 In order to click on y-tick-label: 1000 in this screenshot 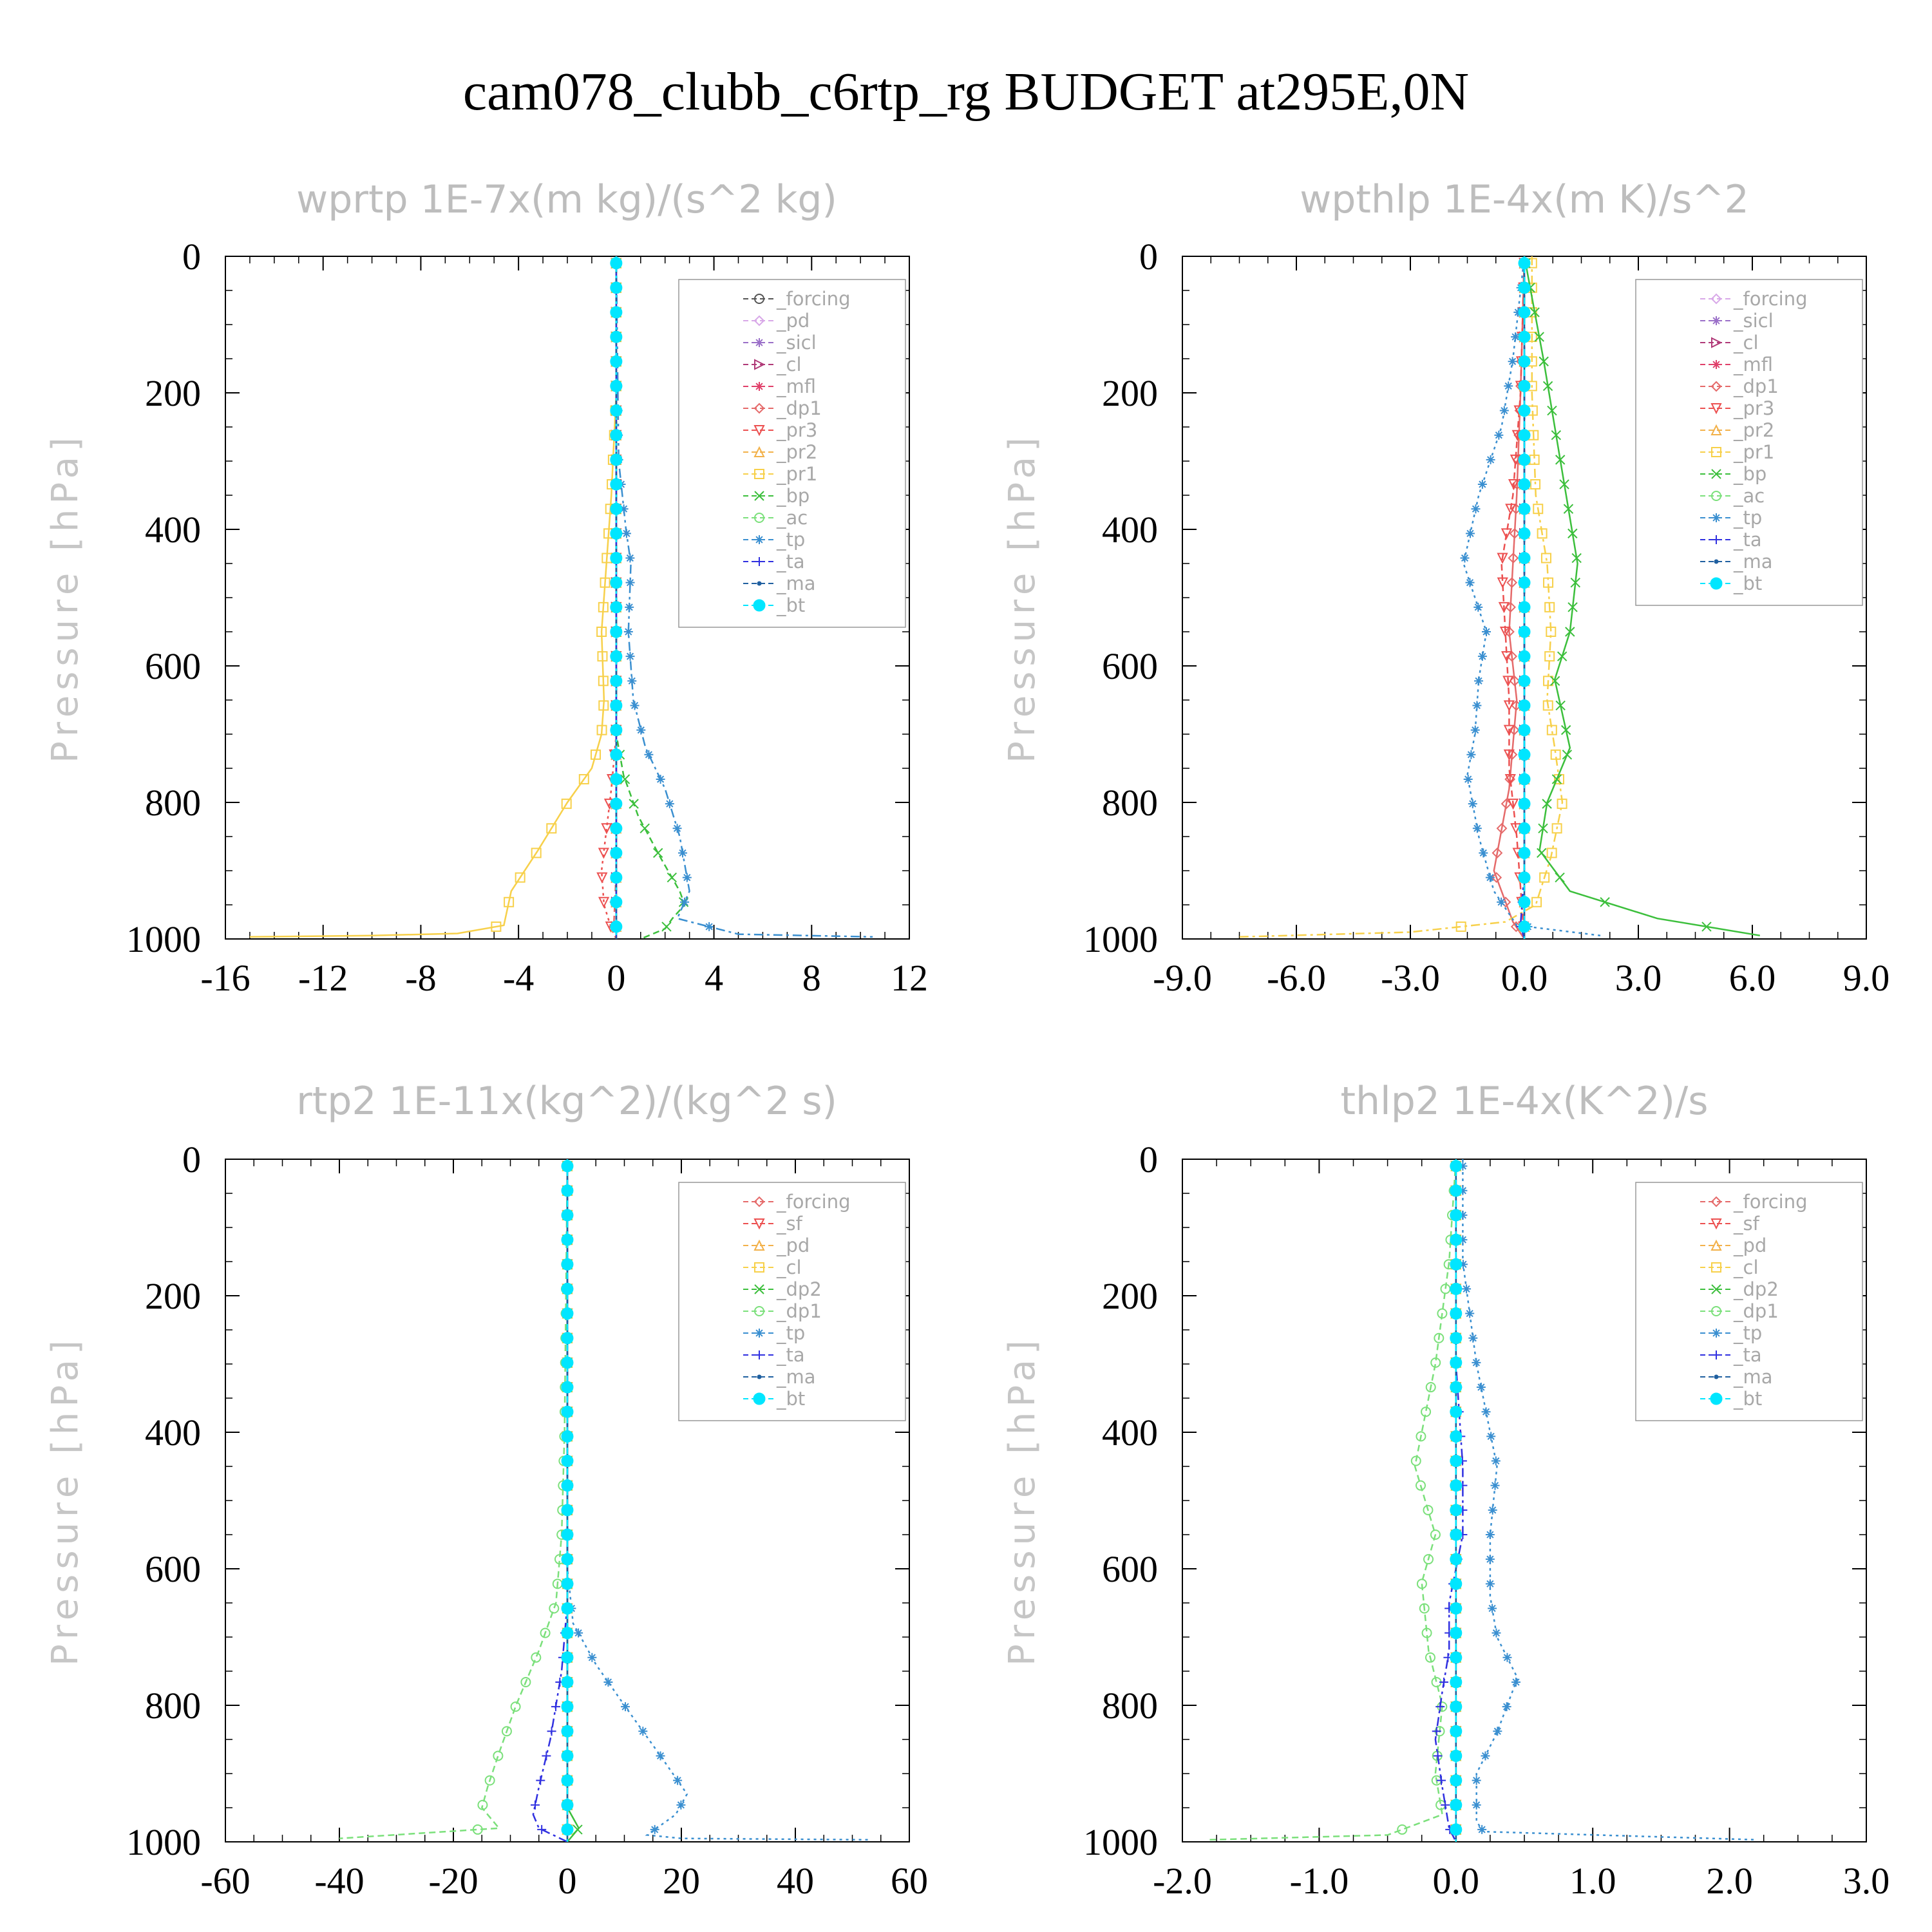, I will do `click(1121, 939)`.